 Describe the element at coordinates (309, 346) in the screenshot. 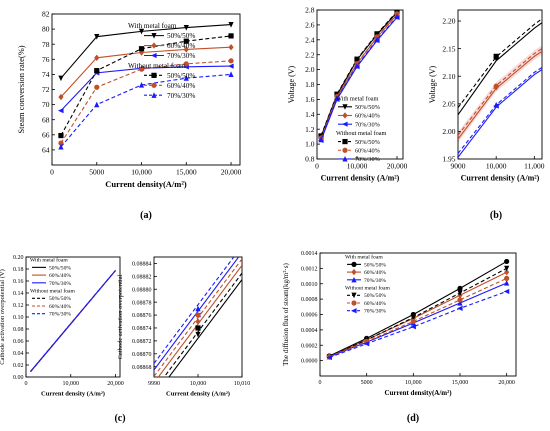

I see `y-tick-label: 0.0002` at that location.